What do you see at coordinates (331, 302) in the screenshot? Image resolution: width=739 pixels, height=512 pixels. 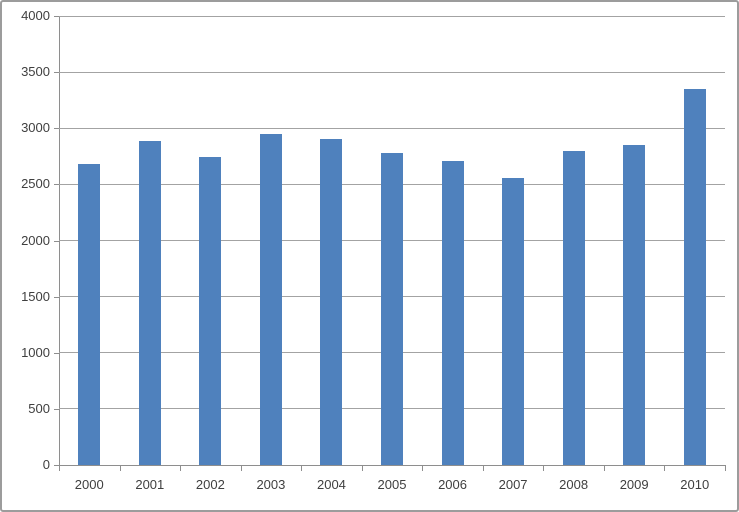 I see `bar-2004` at bounding box center [331, 302].